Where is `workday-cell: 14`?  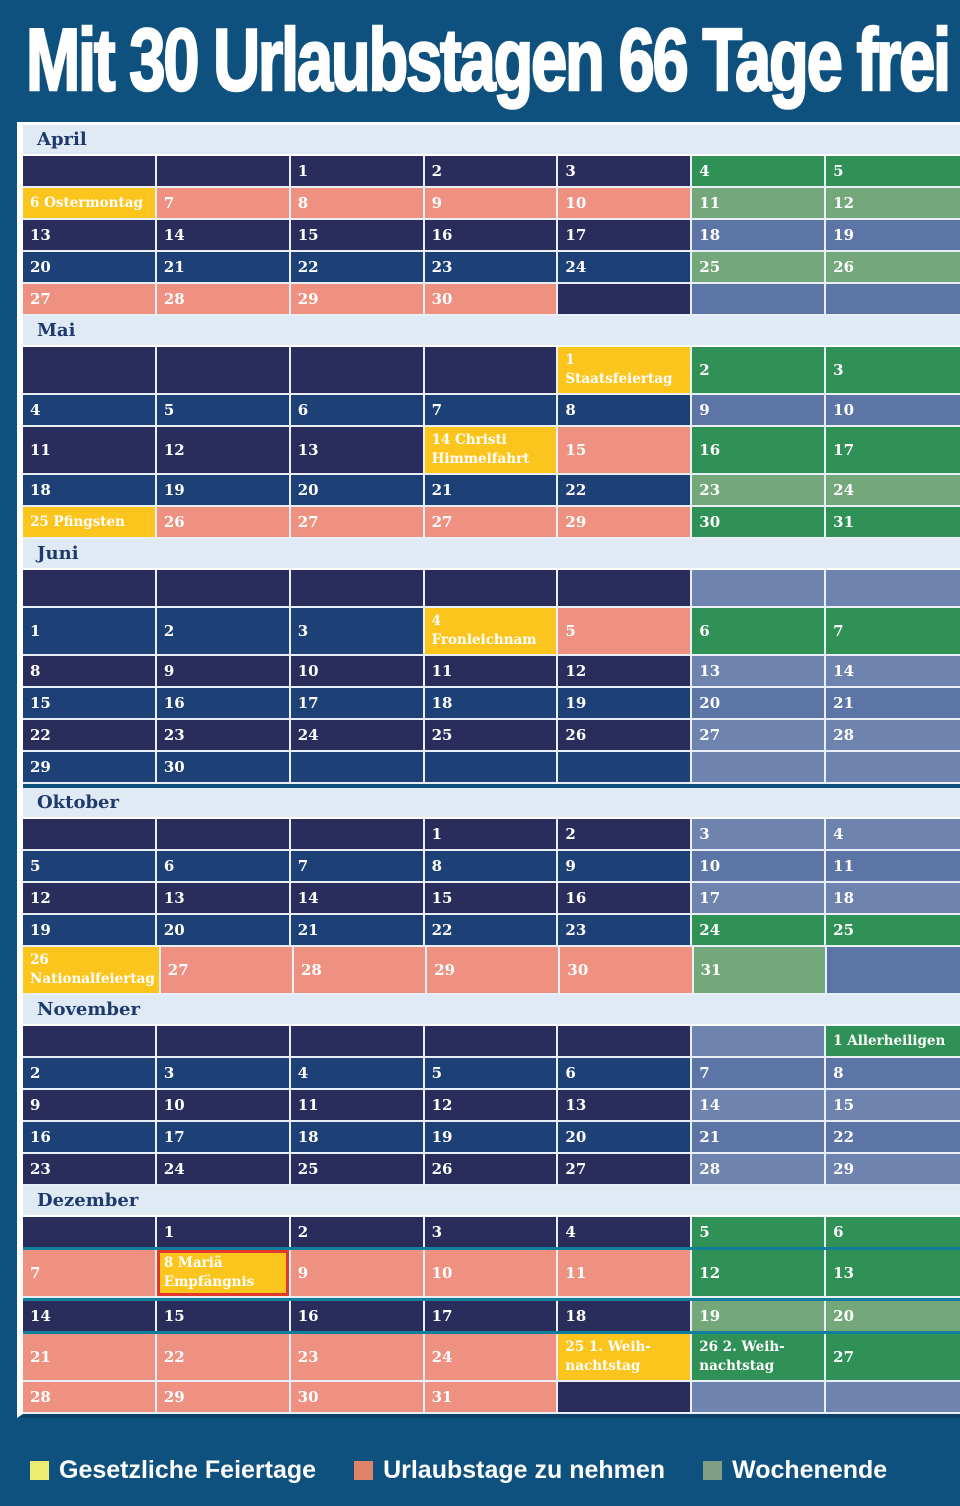 workday-cell: 14 is located at coordinates (90, 1316).